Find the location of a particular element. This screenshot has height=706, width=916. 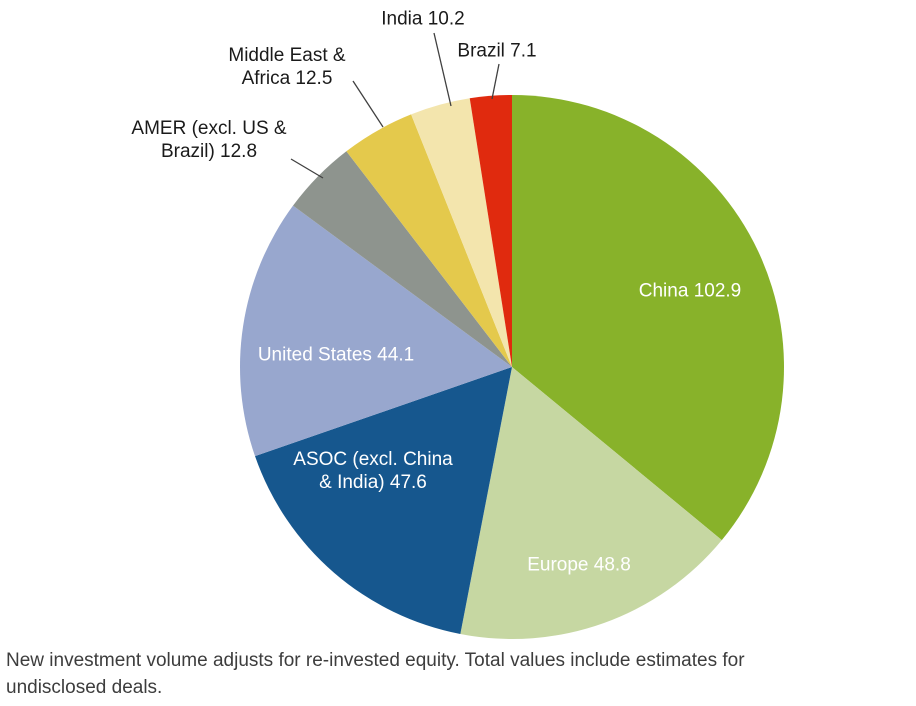

pie-slice-india is located at coordinates (461, 233).